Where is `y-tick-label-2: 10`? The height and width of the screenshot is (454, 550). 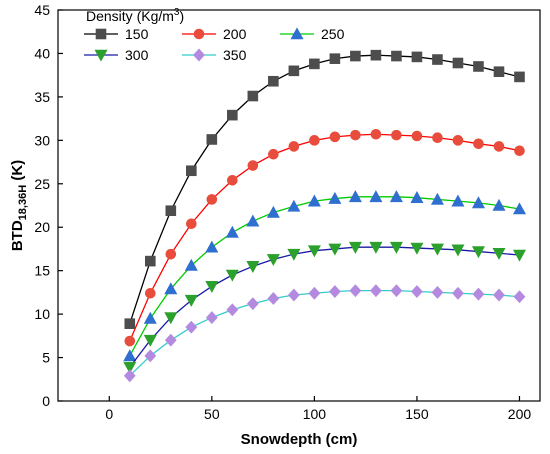
y-tick-label-2: 10 is located at coordinates (42, 314).